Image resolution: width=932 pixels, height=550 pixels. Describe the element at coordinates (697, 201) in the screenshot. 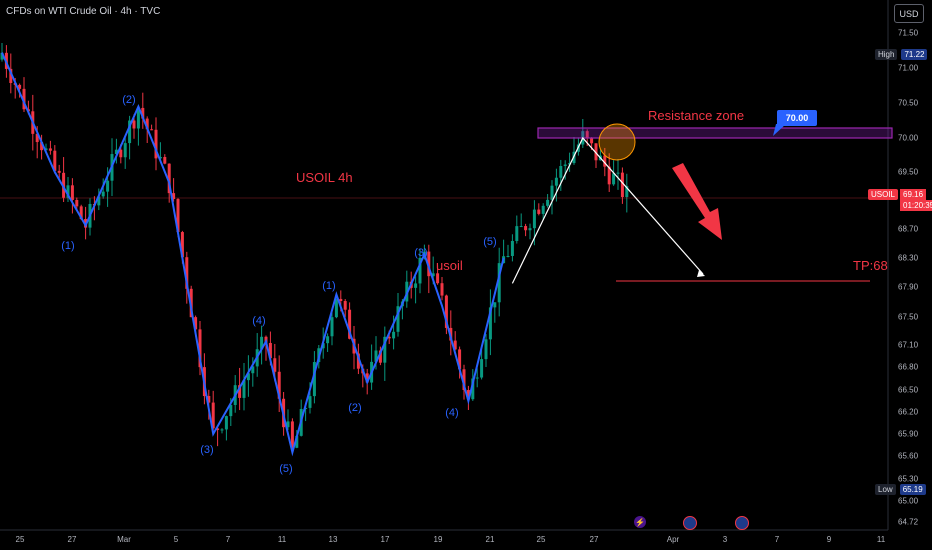

I see `down-arrow-icon` at that location.